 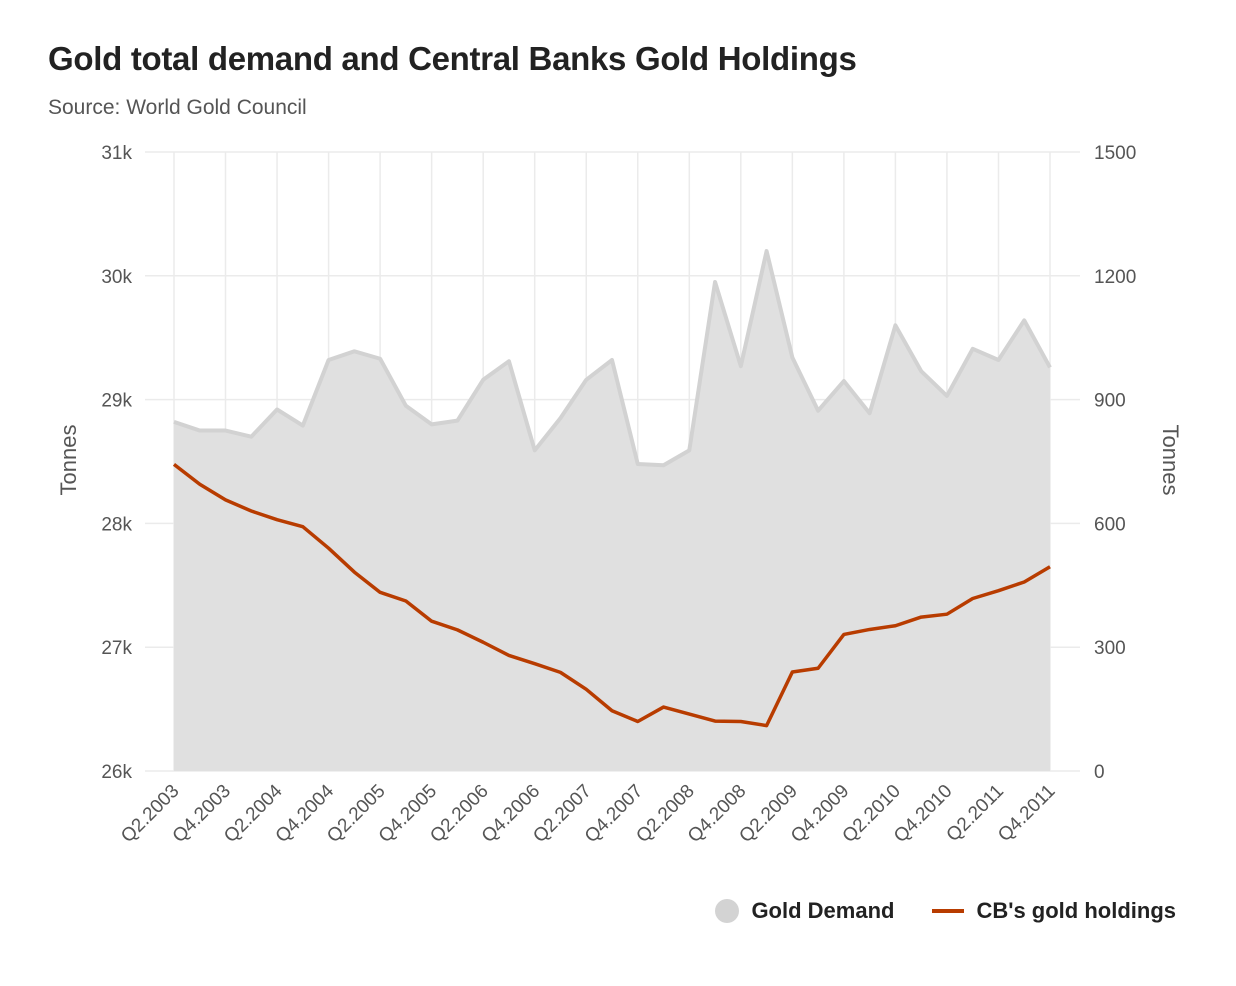 I want to click on left-axis-ticks: 26k 27k 28k 29k 30k 31k, so click(x=116, y=463).